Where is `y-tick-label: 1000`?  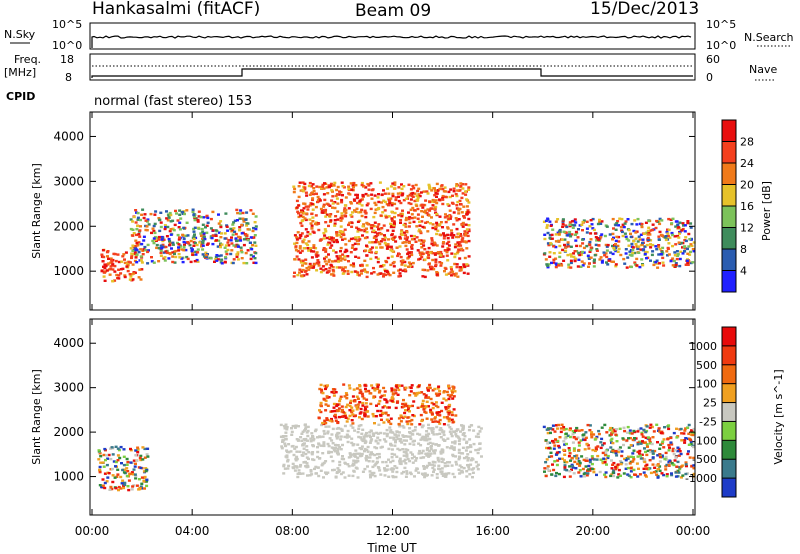 y-tick-label: 1000 is located at coordinates (68, 477).